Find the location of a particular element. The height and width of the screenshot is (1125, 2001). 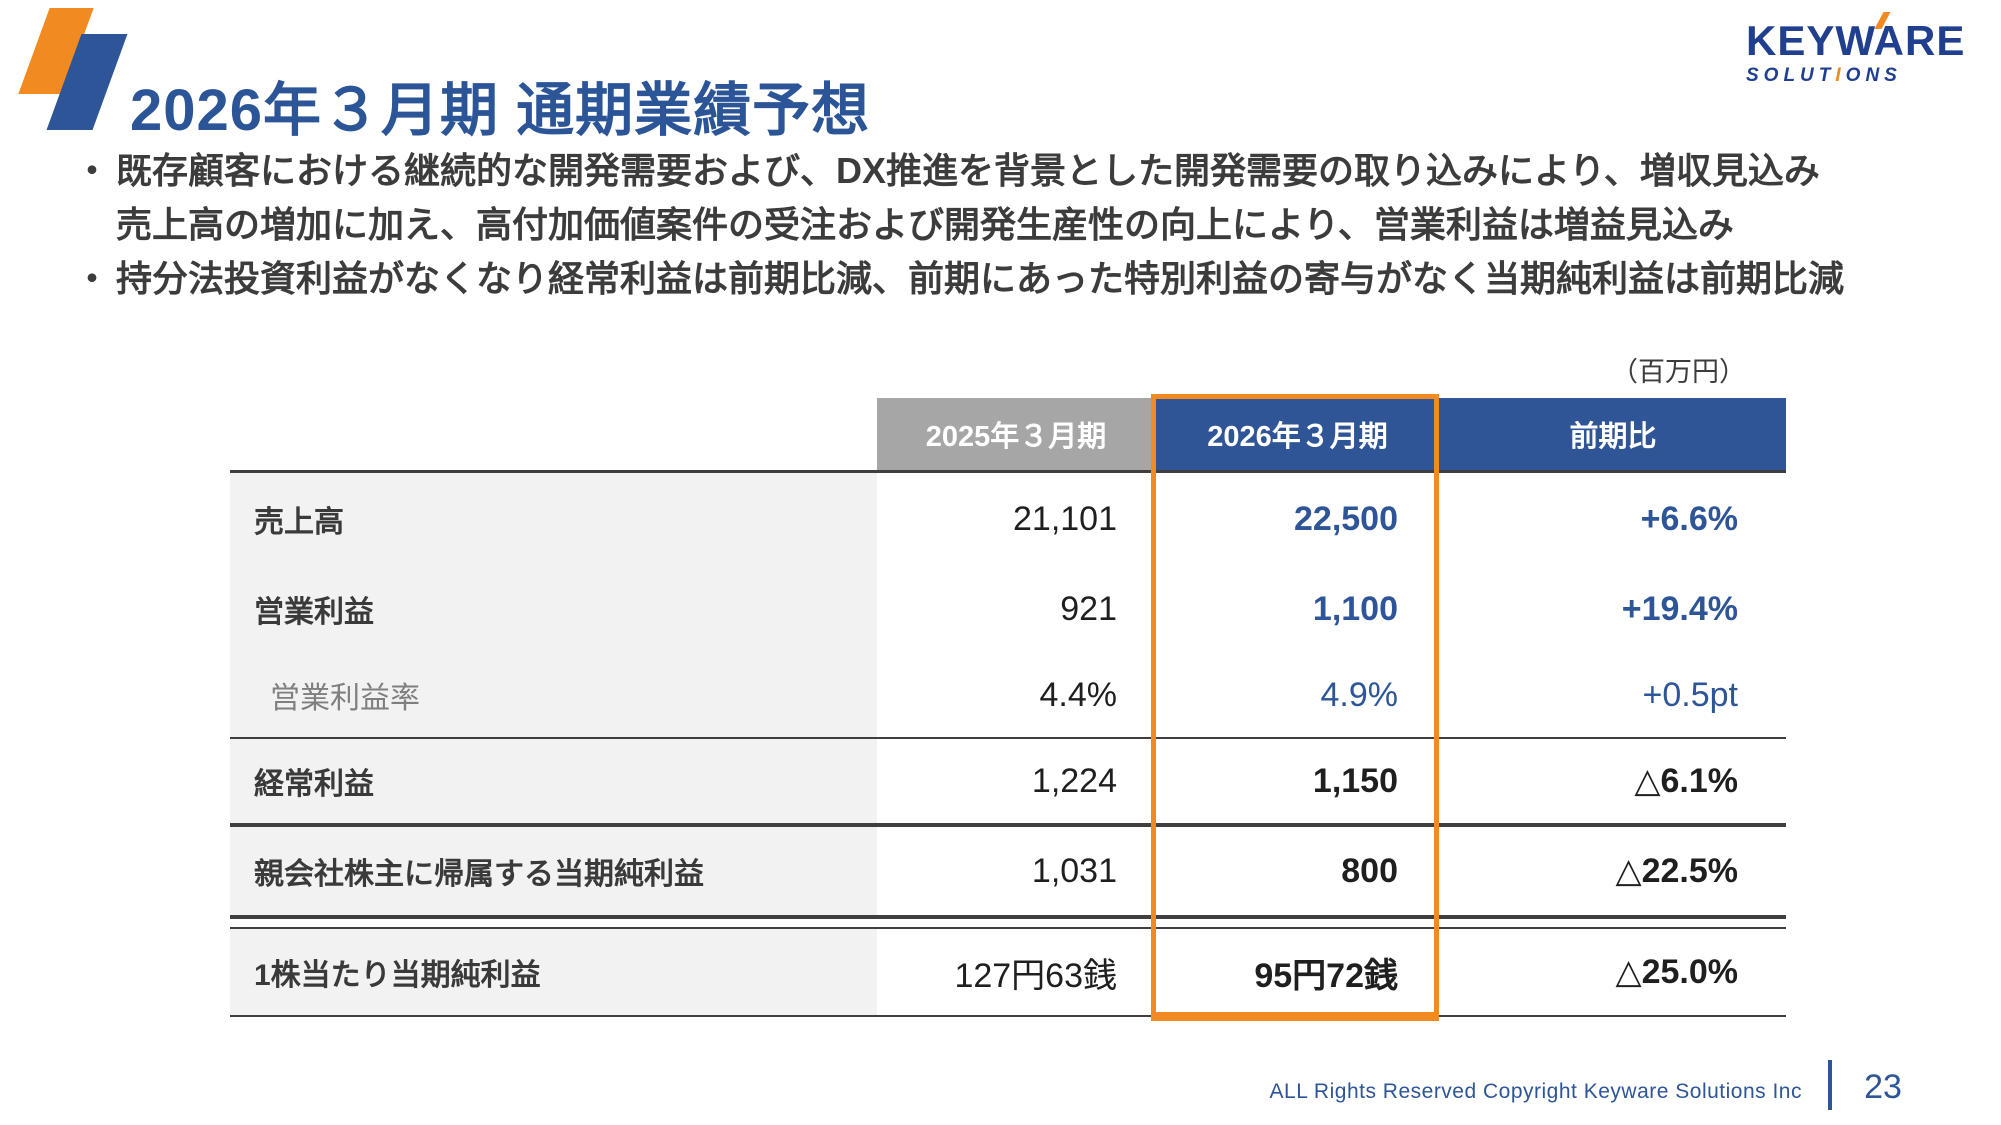

table-header-prev-year: 2025年３月期 is located at coordinates (1016, 434).